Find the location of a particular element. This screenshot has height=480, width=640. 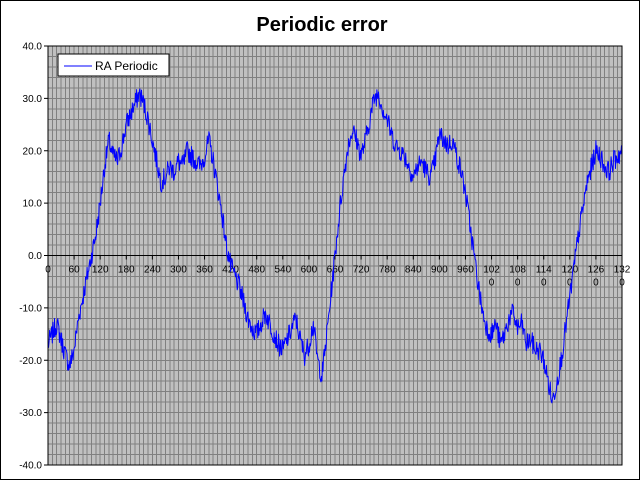

x-tick-label: 660 is located at coordinates (335, 270).